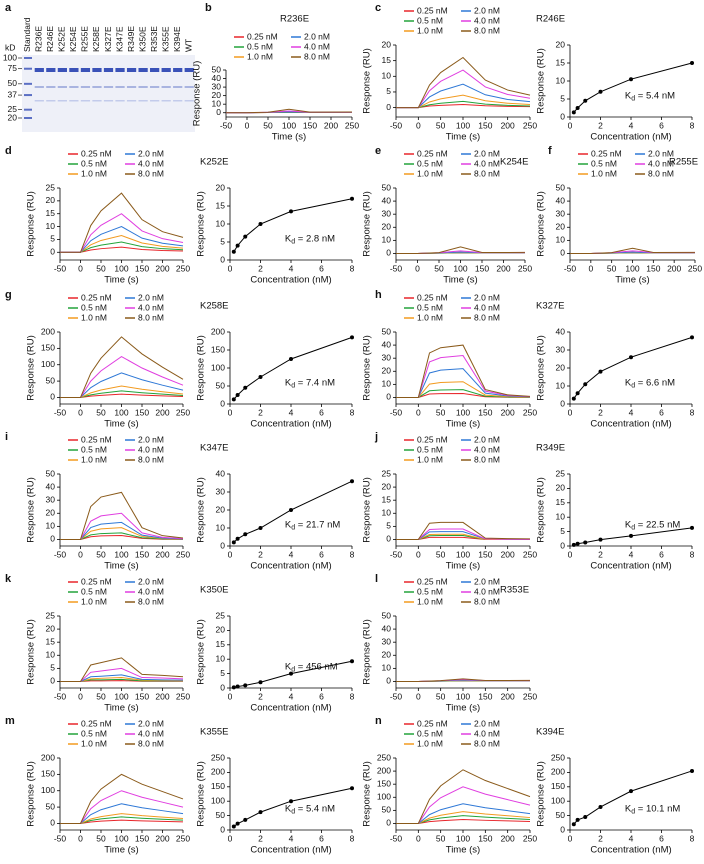  I want to click on x-tick-label: 100, so click(463, 696).